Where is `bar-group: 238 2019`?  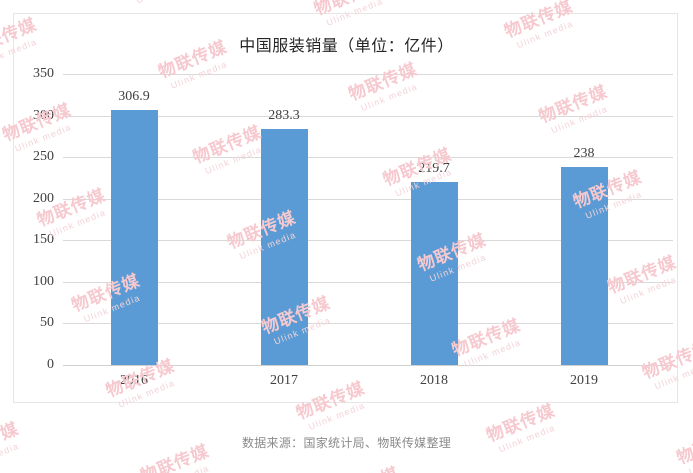
bar-group: 238 2019 is located at coordinates (584, 231).